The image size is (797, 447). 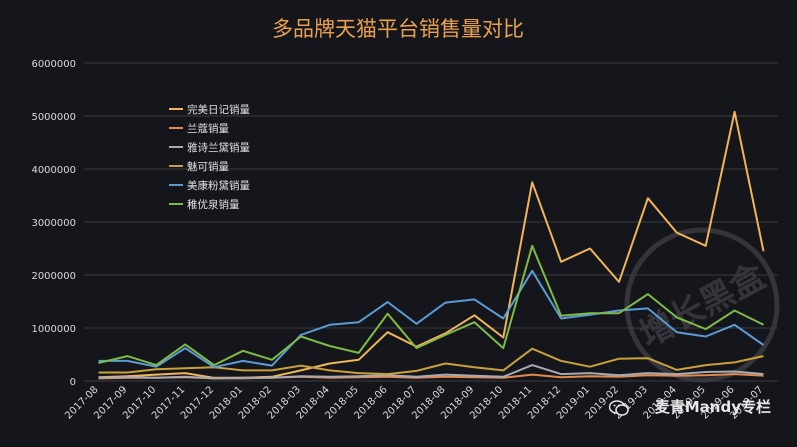 What do you see at coordinates (703, 306) in the screenshot?
I see `stamp-text: 增长黑盒` at bounding box center [703, 306].